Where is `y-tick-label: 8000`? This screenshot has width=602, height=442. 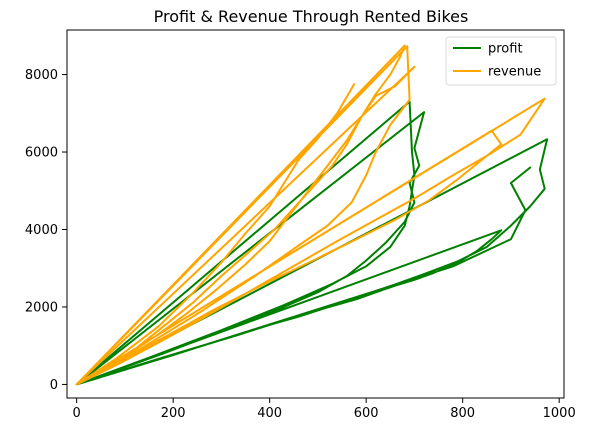
y-tick-label: 8000 is located at coordinates (41, 75).